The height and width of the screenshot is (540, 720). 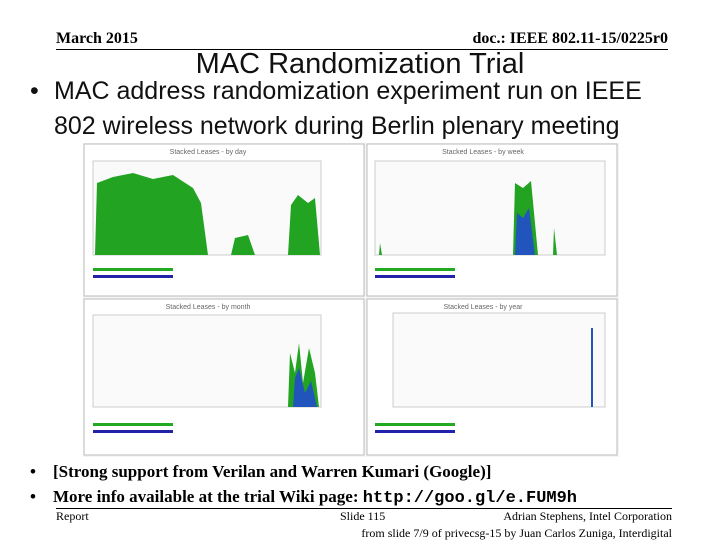 What do you see at coordinates (72, 516) in the screenshot?
I see `footer-left: Report` at bounding box center [72, 516].